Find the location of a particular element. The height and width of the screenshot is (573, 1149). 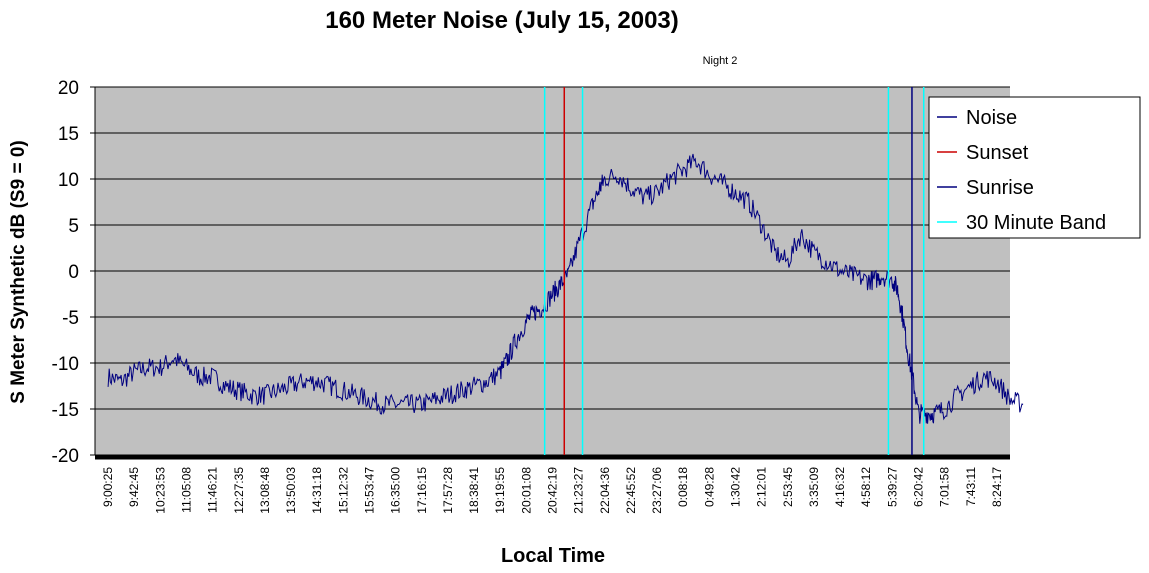

x-tick-label: 0:49:28 is located at coordinates (709, 487).